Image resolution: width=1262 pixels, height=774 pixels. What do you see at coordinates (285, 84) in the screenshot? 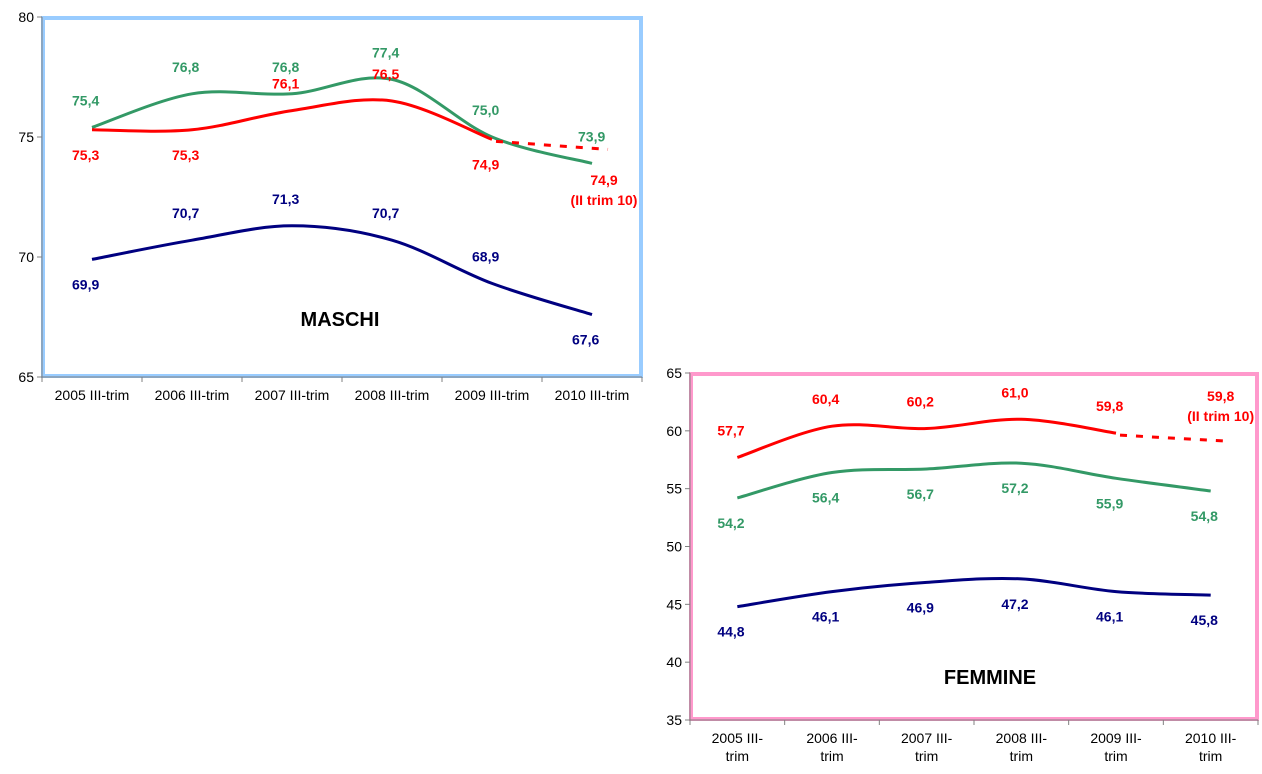
I see `data-label: 76,1` at bounding box center [285, 84].